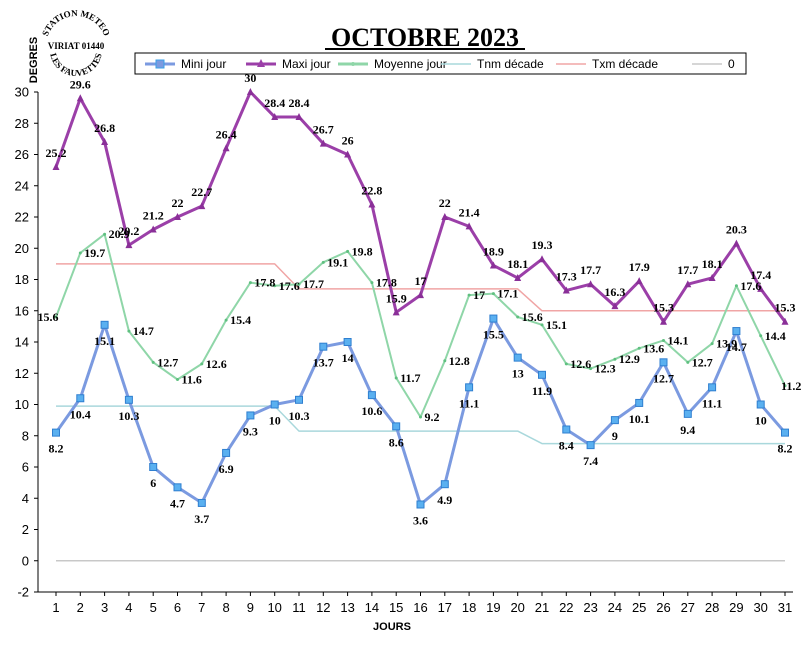 The height and width of the screenshot is (651, 801). Describe the element at coordinates (128, 607) in the screenshot. I see `x-tick-label: 4` at that location.